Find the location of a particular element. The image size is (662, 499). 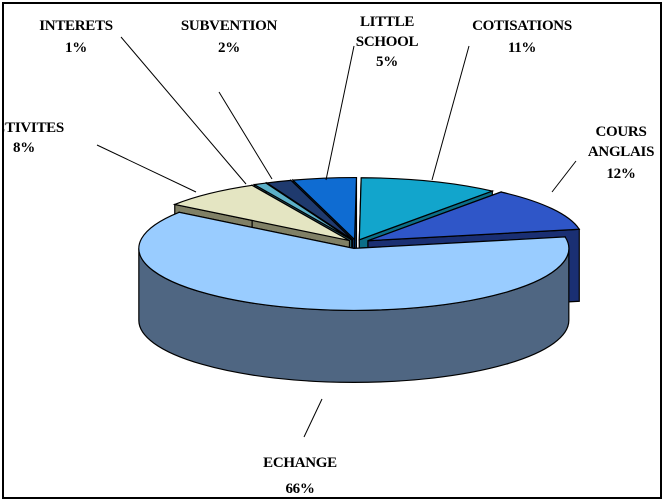

slice-label-cotisations: COTISATIONS 11% is located at coordinates (522, 37).